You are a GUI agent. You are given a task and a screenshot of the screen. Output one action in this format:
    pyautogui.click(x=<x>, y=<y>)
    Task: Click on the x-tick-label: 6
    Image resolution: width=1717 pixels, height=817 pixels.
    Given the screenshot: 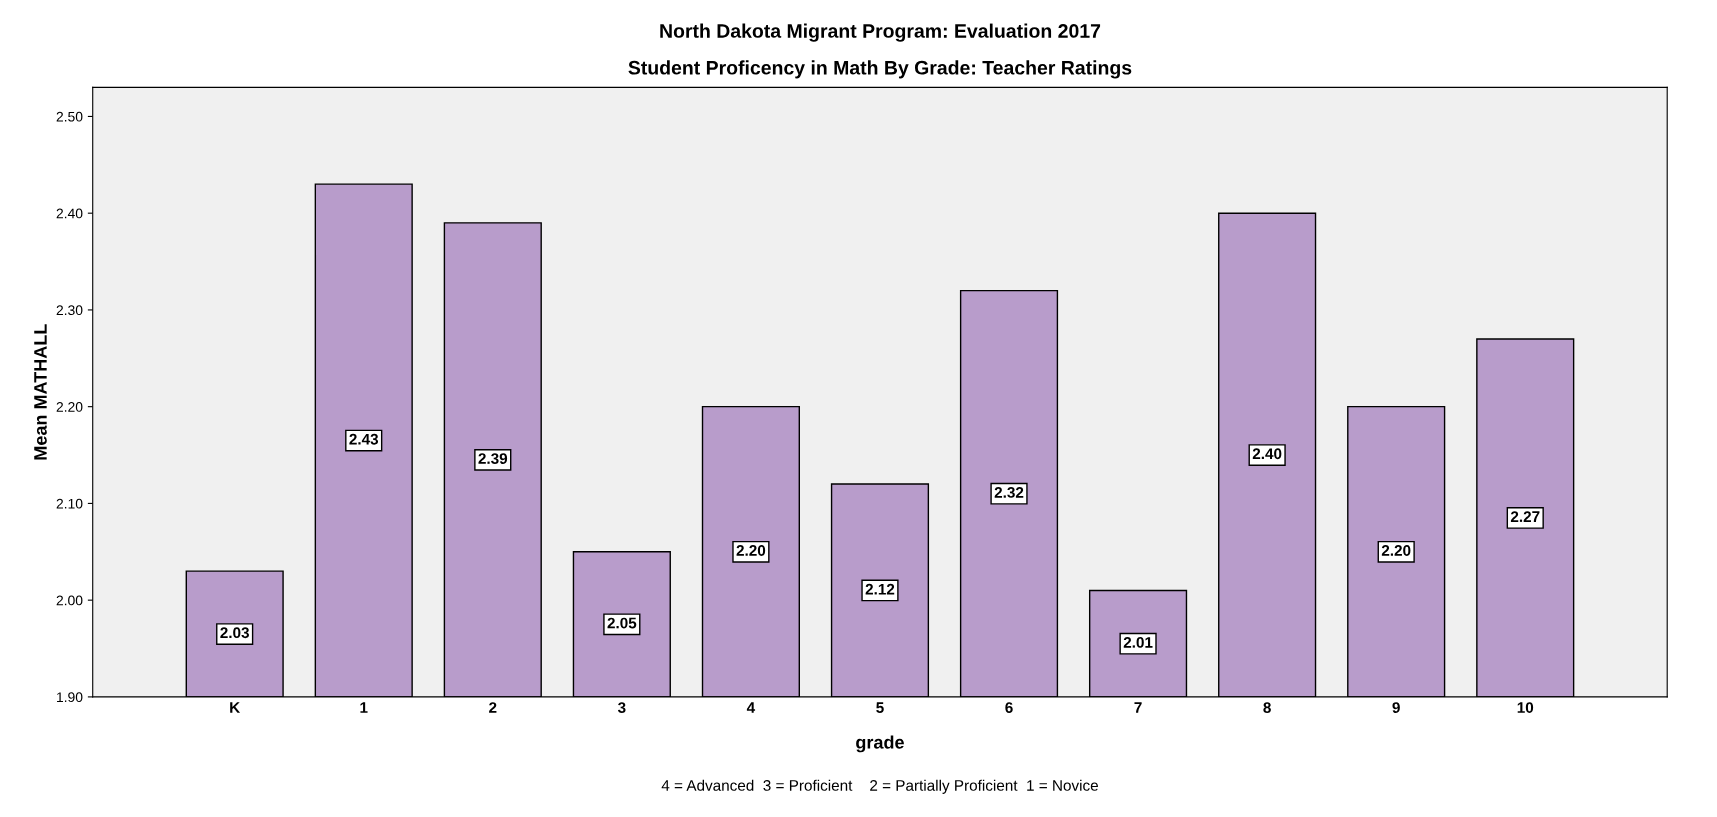 What is the action you would take?
    pyautogui.click(x=1009, y=707)
    